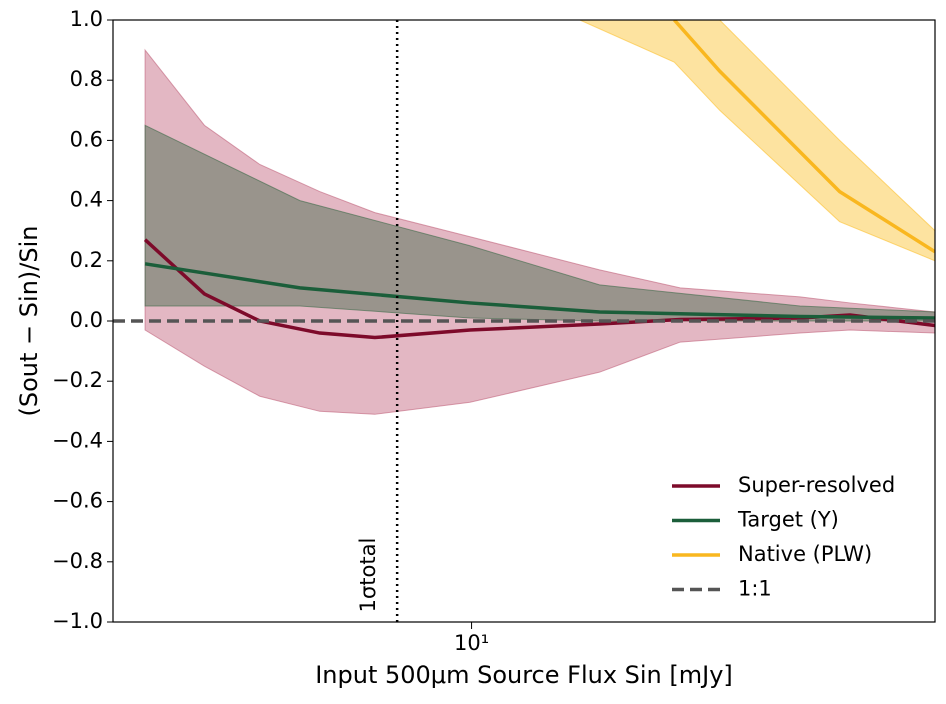 The width and height of the screenshot is (946, 704). Describe the element at coordinates (77, 440) in the screenshot. I see `y-tick-label: −0.4` at that location.